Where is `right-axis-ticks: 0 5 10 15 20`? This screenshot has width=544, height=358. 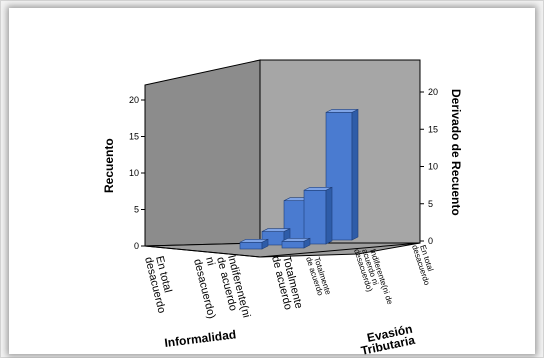
right-axis-ticks: 0 5 10 15 20 is located at coordinates (429, 166).